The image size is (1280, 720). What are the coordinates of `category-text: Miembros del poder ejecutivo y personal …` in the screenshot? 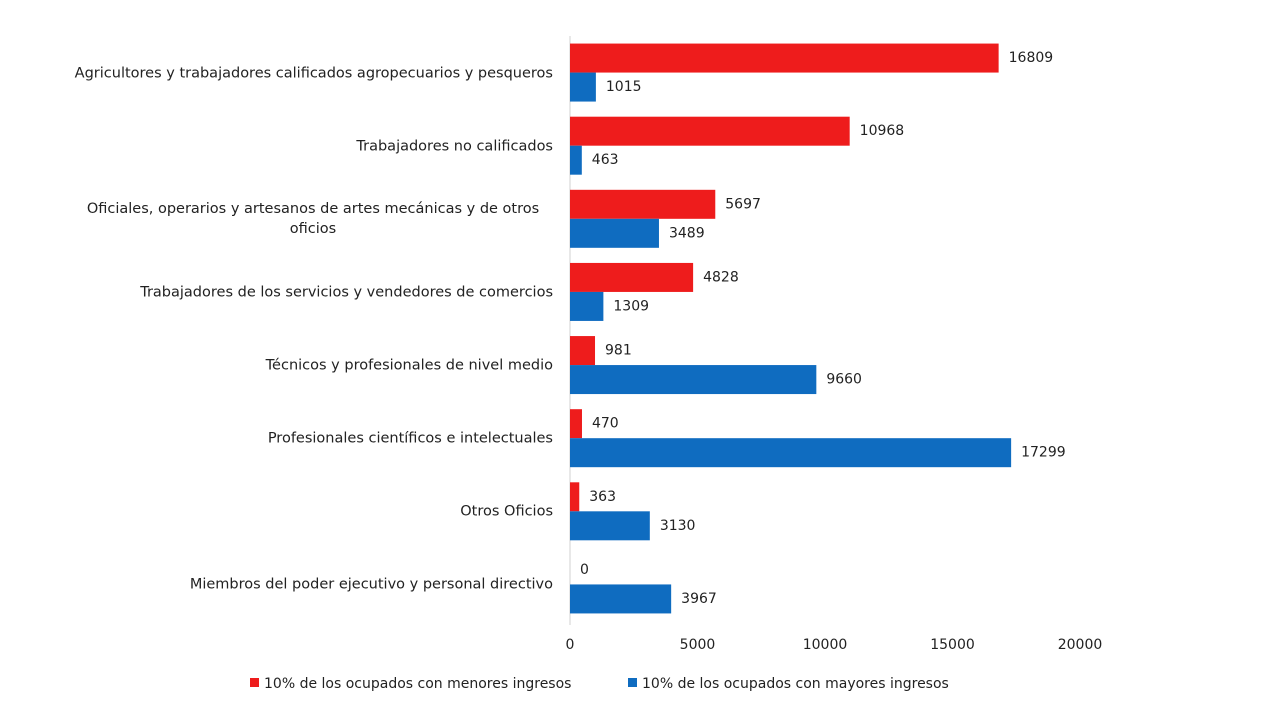 It's located at (371, 584).